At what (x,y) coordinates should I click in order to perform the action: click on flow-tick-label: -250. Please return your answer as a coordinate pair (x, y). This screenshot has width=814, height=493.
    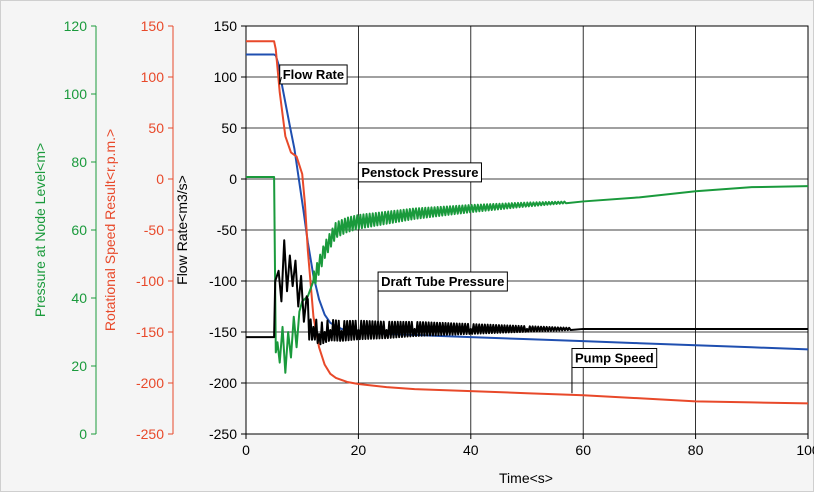
    Looking at the image, I should click on (223, 434).